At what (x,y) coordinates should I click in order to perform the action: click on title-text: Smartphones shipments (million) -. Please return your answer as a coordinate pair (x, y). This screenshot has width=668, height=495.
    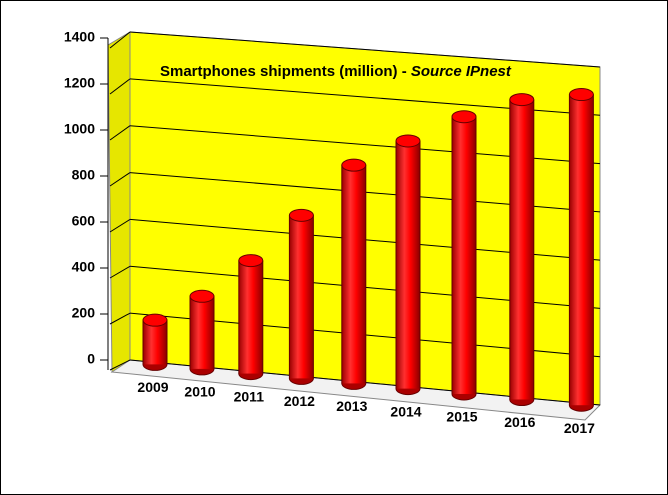
    Looking at the image, I should click on (283, 71).